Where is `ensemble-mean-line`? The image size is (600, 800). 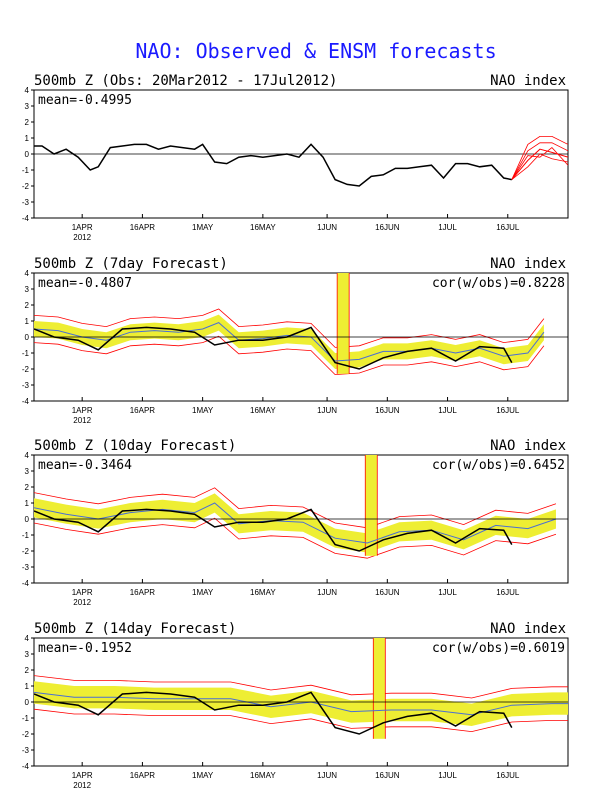
ensemble-mean-line is located at coordinates (295, 523).